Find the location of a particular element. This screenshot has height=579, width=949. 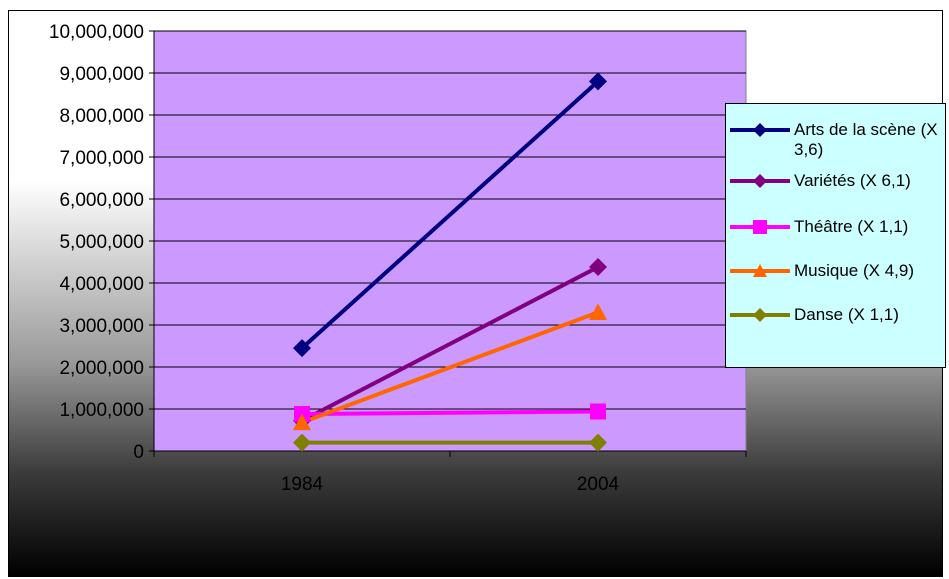

y-tick-label: 10,000,000 is located at coordinates (96, 32).